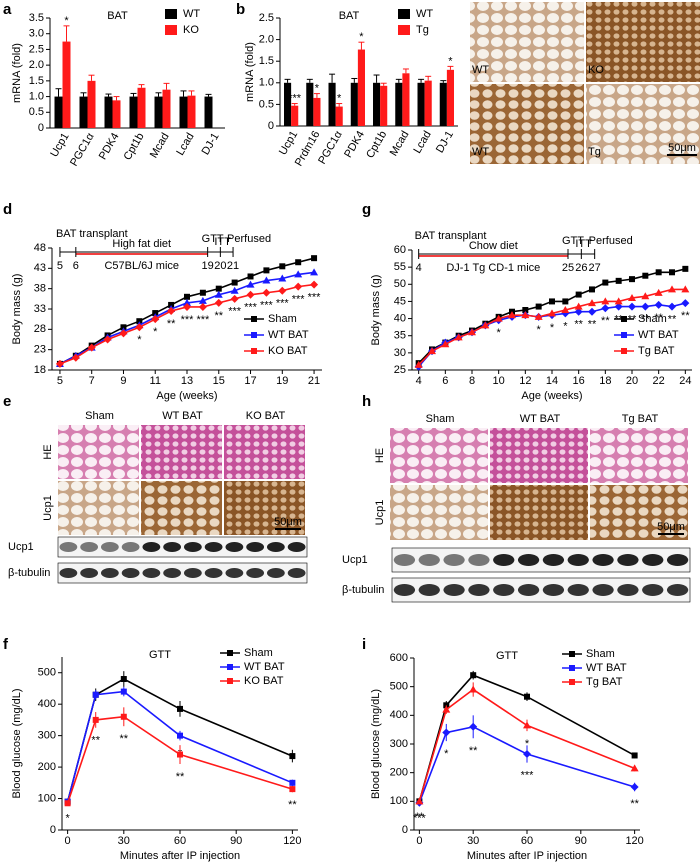  Describe the element at coordinates (527, 856) in the screenshot. I see `x-axis-label: Minutes after IP injection` at that location.